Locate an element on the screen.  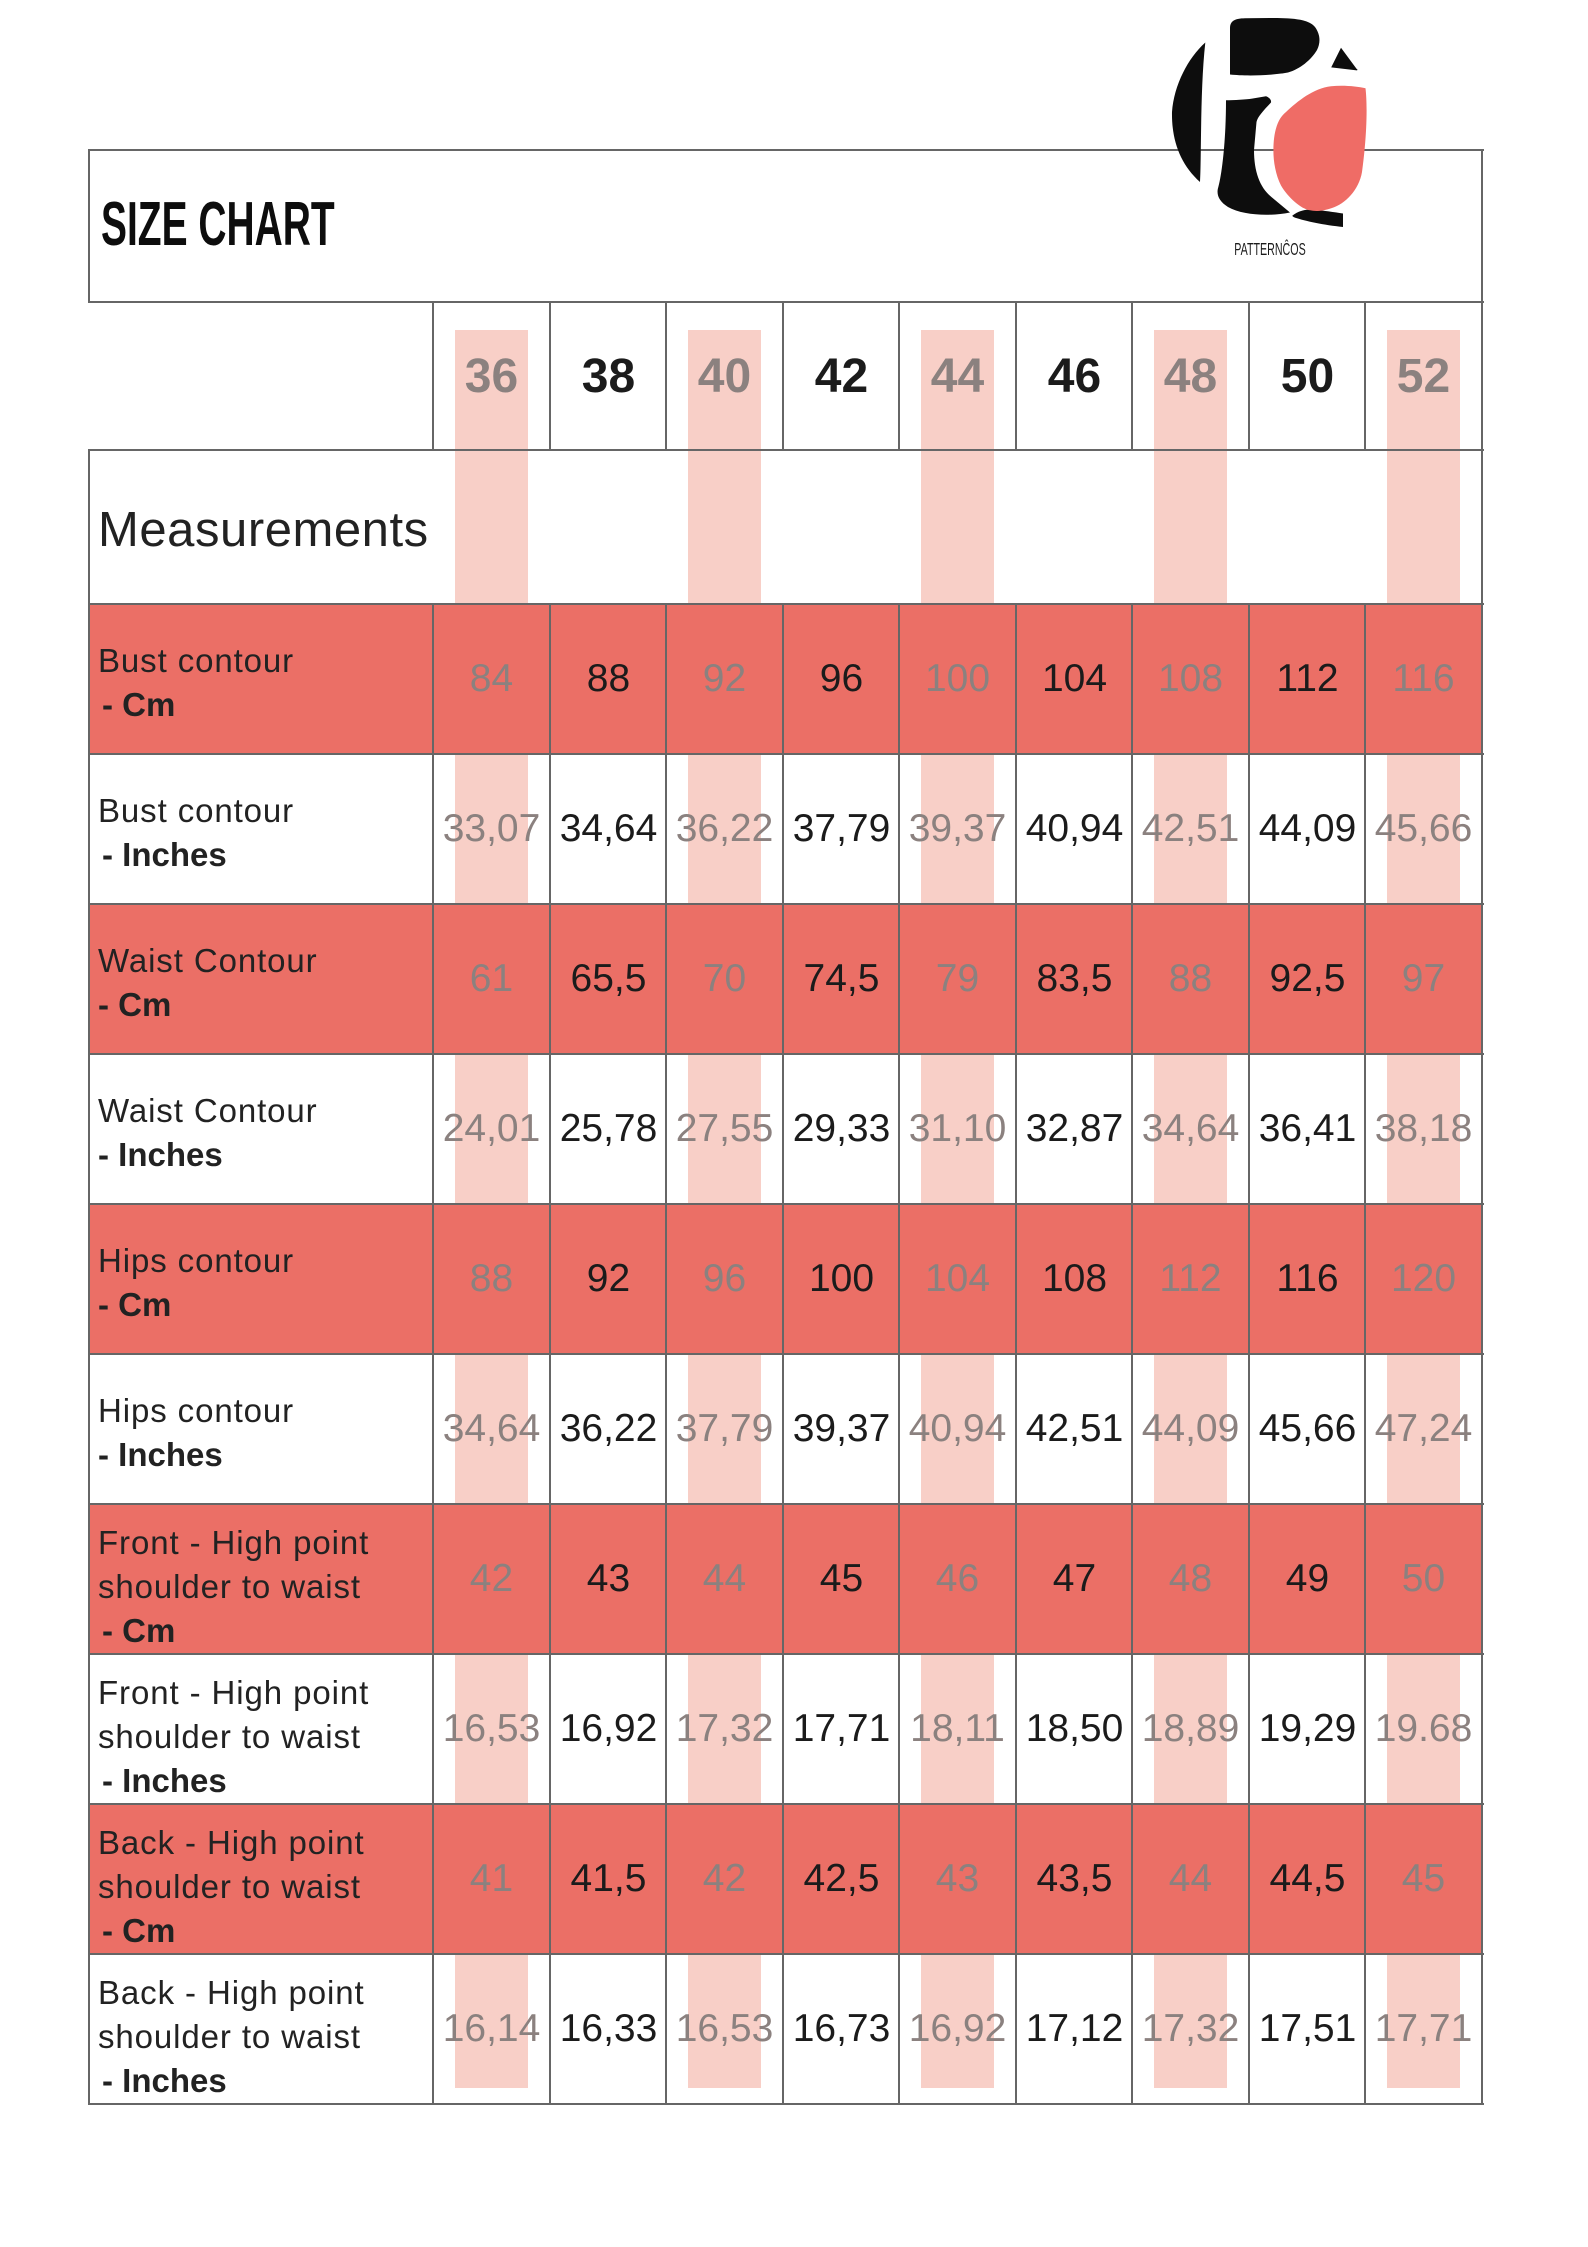
svg-text: PATTERNĈOS is located at coordinates (1270, 249).